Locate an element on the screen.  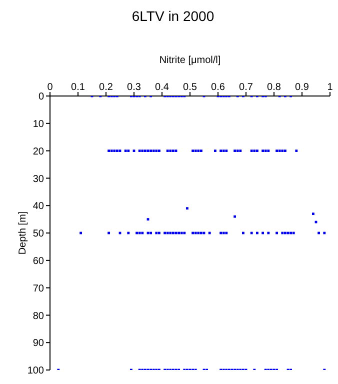
x-tick-label: 0.5 is located at coordinates (190, 87).